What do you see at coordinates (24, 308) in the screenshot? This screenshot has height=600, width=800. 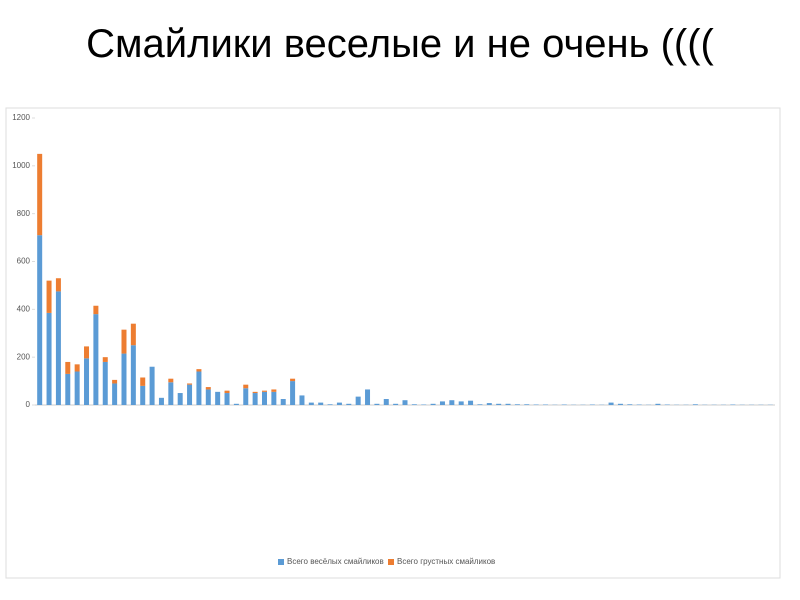 I see `y-tick-label: 400` at bounding box center [24, 308].